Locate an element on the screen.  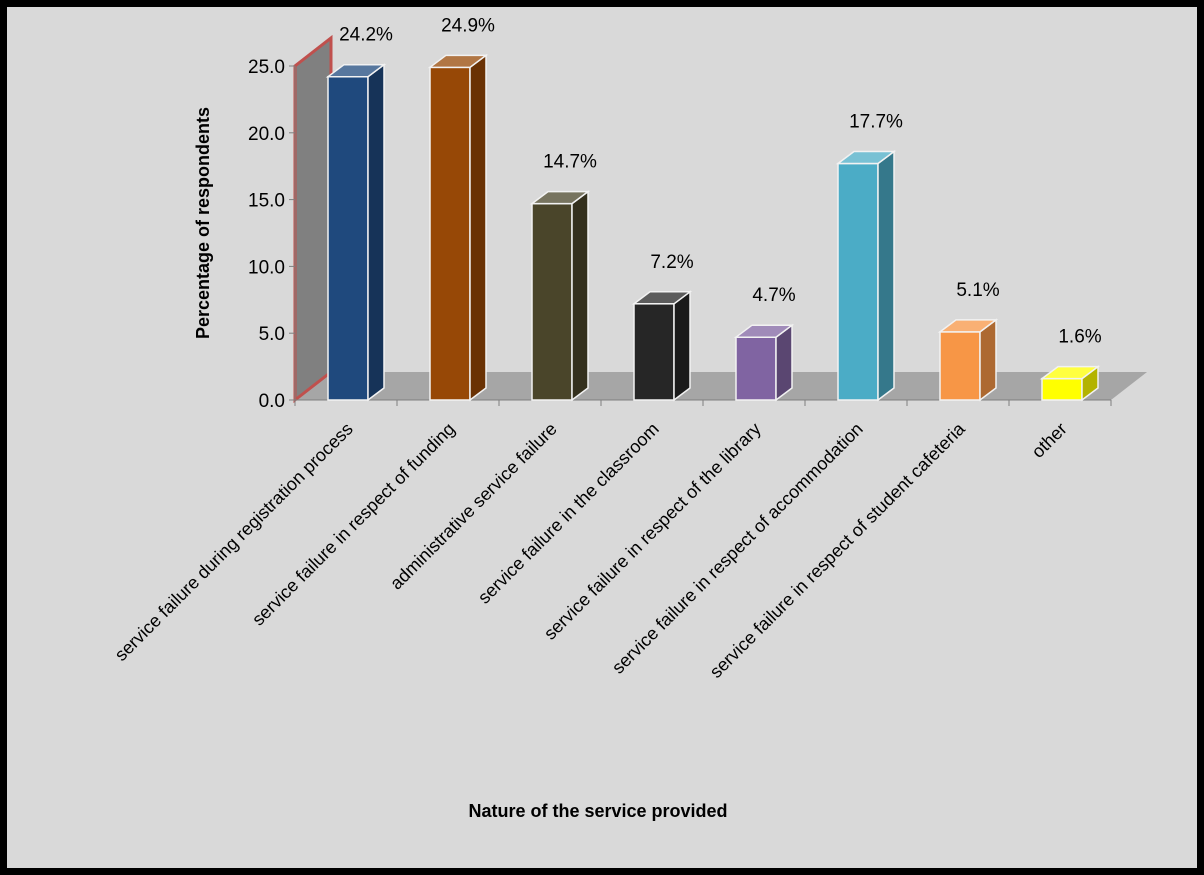
x-tick-label: other is located at coordinates (1049, 440).